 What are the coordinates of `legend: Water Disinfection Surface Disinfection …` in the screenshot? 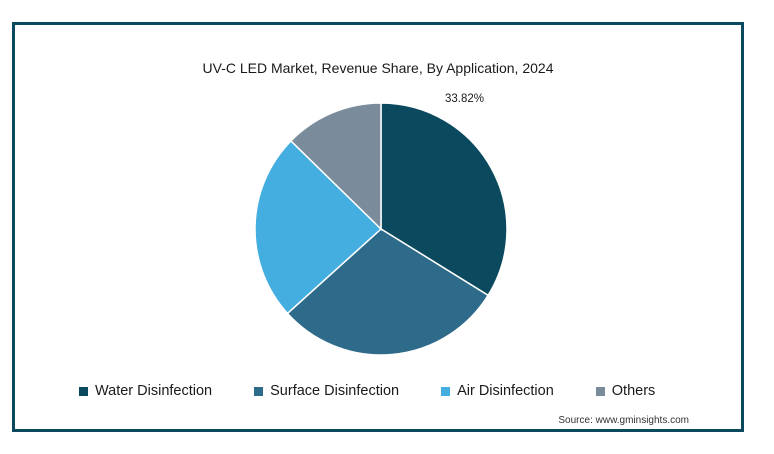 It's located at (367, 391).